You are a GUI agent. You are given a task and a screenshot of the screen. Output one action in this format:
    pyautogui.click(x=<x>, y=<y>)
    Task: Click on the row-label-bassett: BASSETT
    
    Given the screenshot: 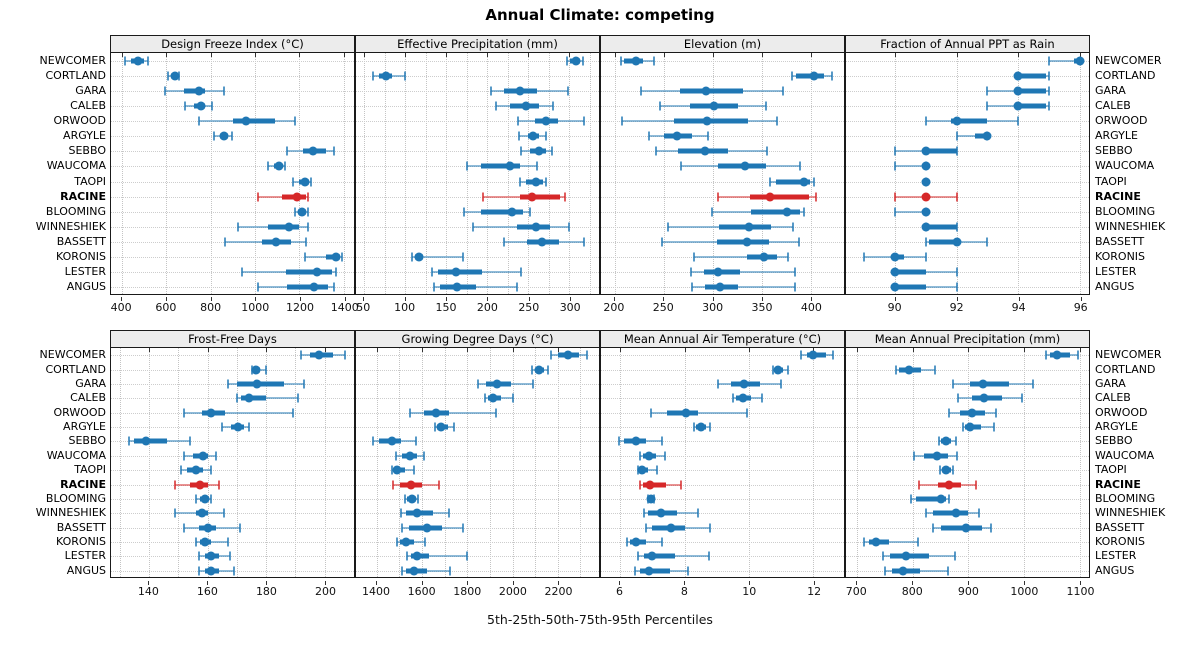 What is the action you would take?
    pyautogui.click(x=1120, y=242)
    